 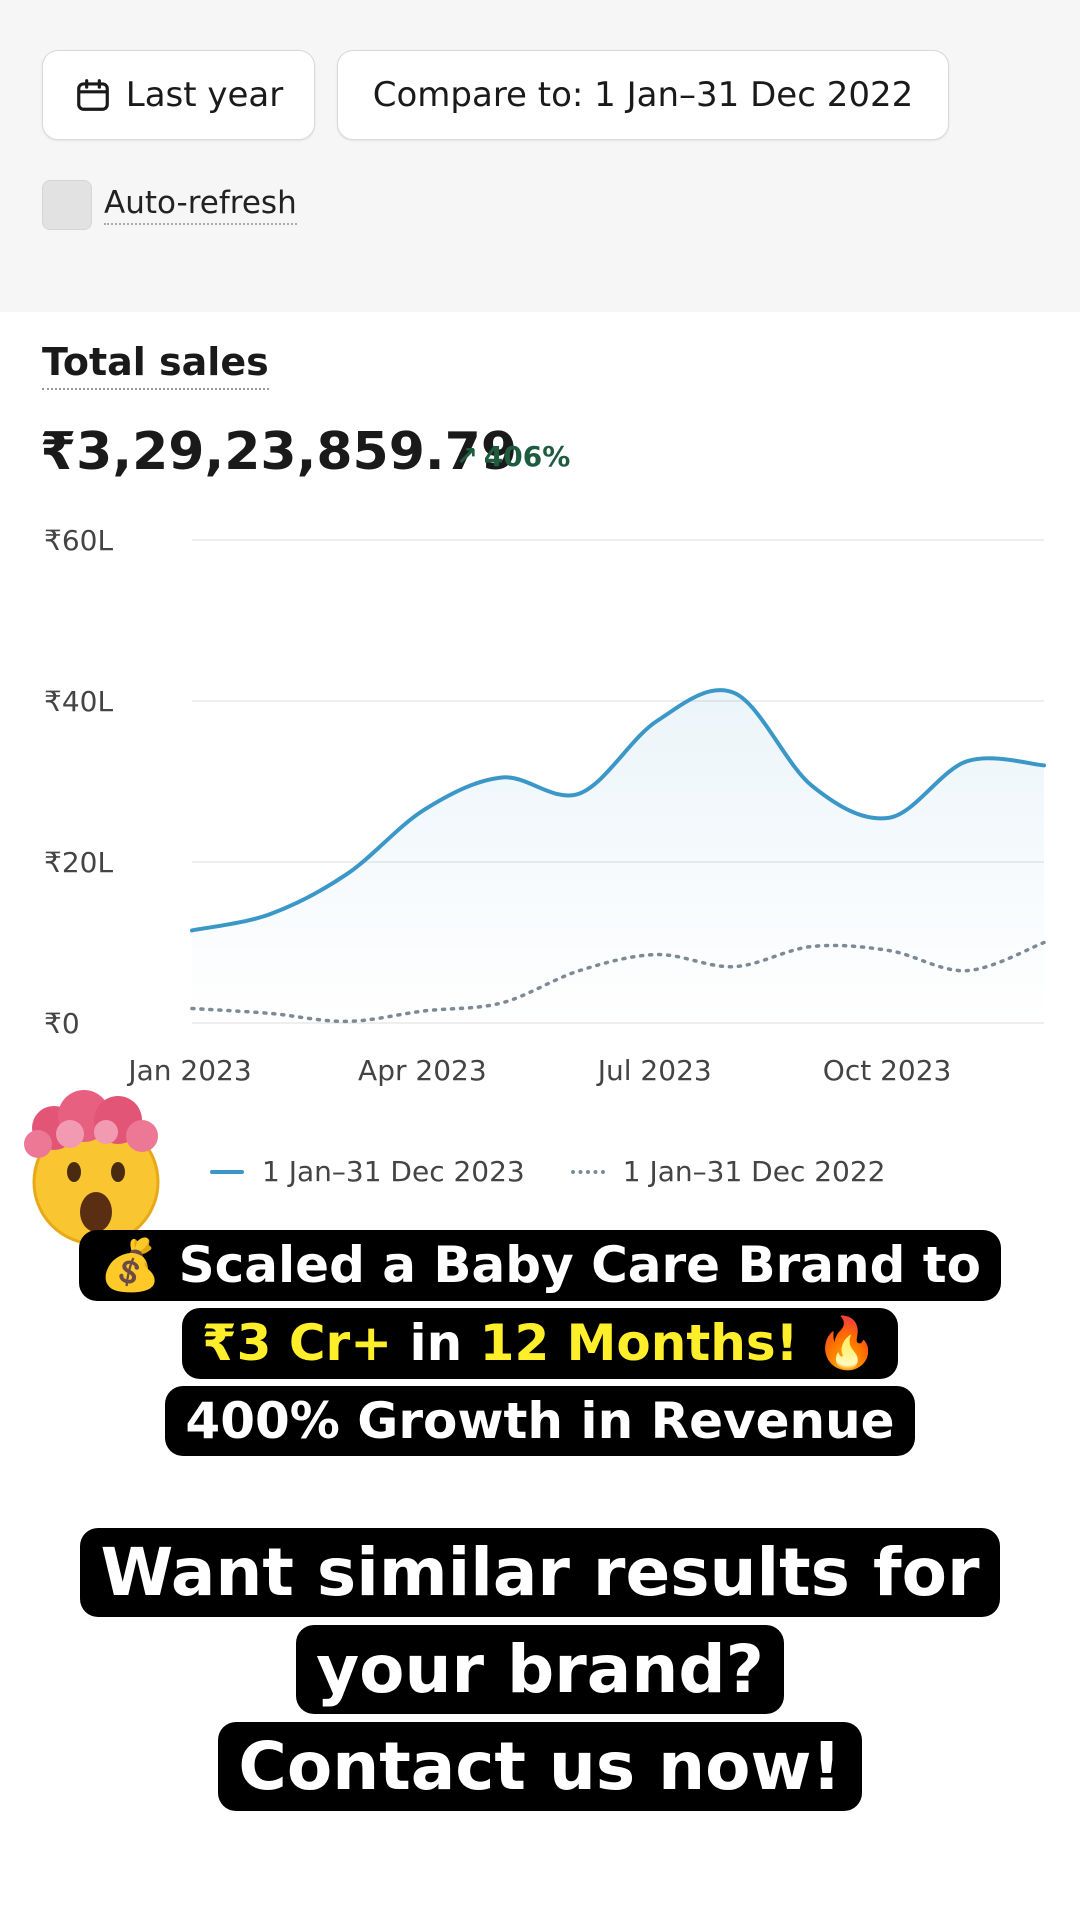 I want to click on series-line-2022, so click(x=618, y=982).